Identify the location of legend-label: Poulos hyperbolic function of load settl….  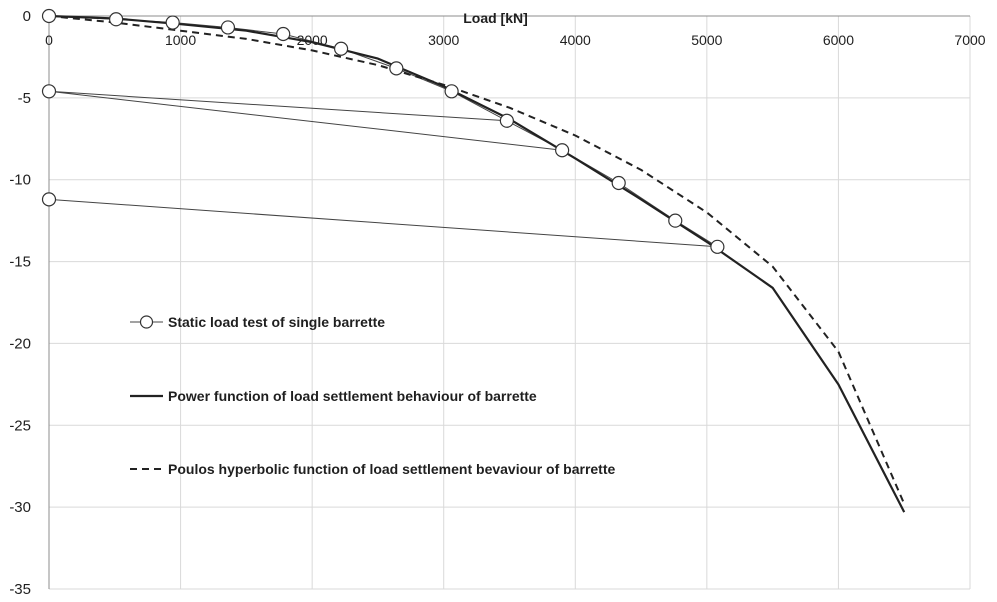
(391, 469).